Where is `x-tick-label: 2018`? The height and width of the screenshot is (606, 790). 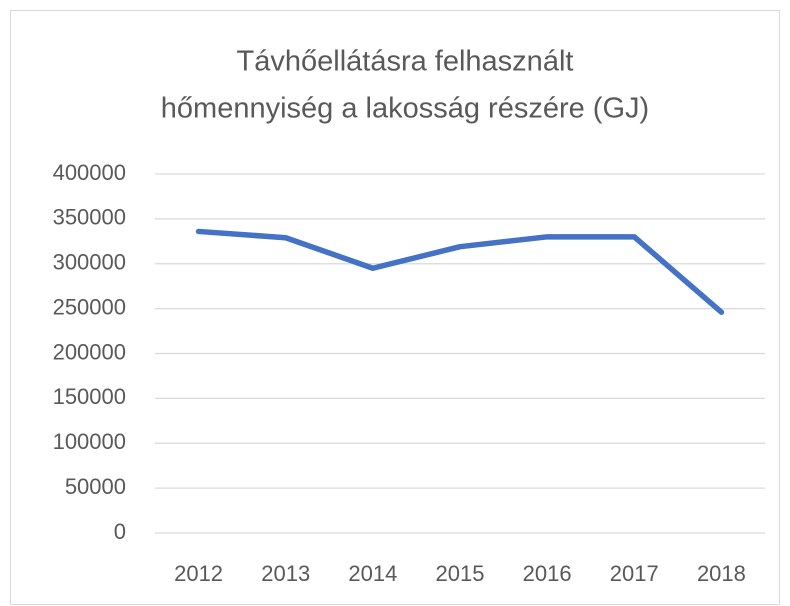 x-tick-label: 2018 is located at coordinates (721, 573).